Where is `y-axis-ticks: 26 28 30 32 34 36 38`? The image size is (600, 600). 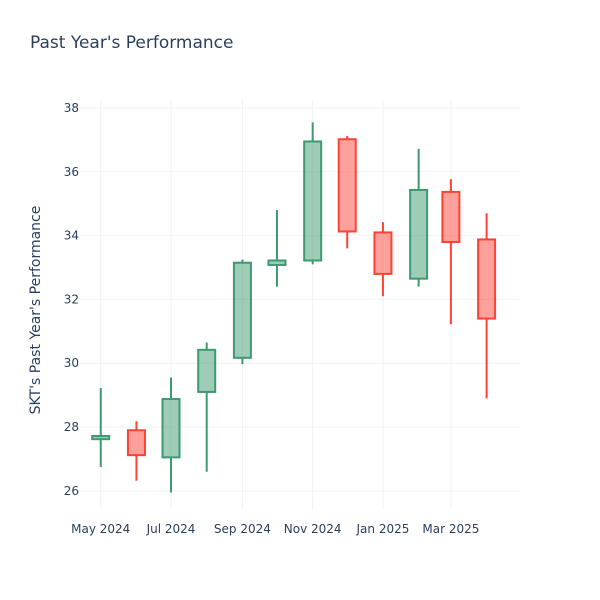 y-axis-ticks: 26 28 30 32 34 36 38 is located at coordinates (71, 299).